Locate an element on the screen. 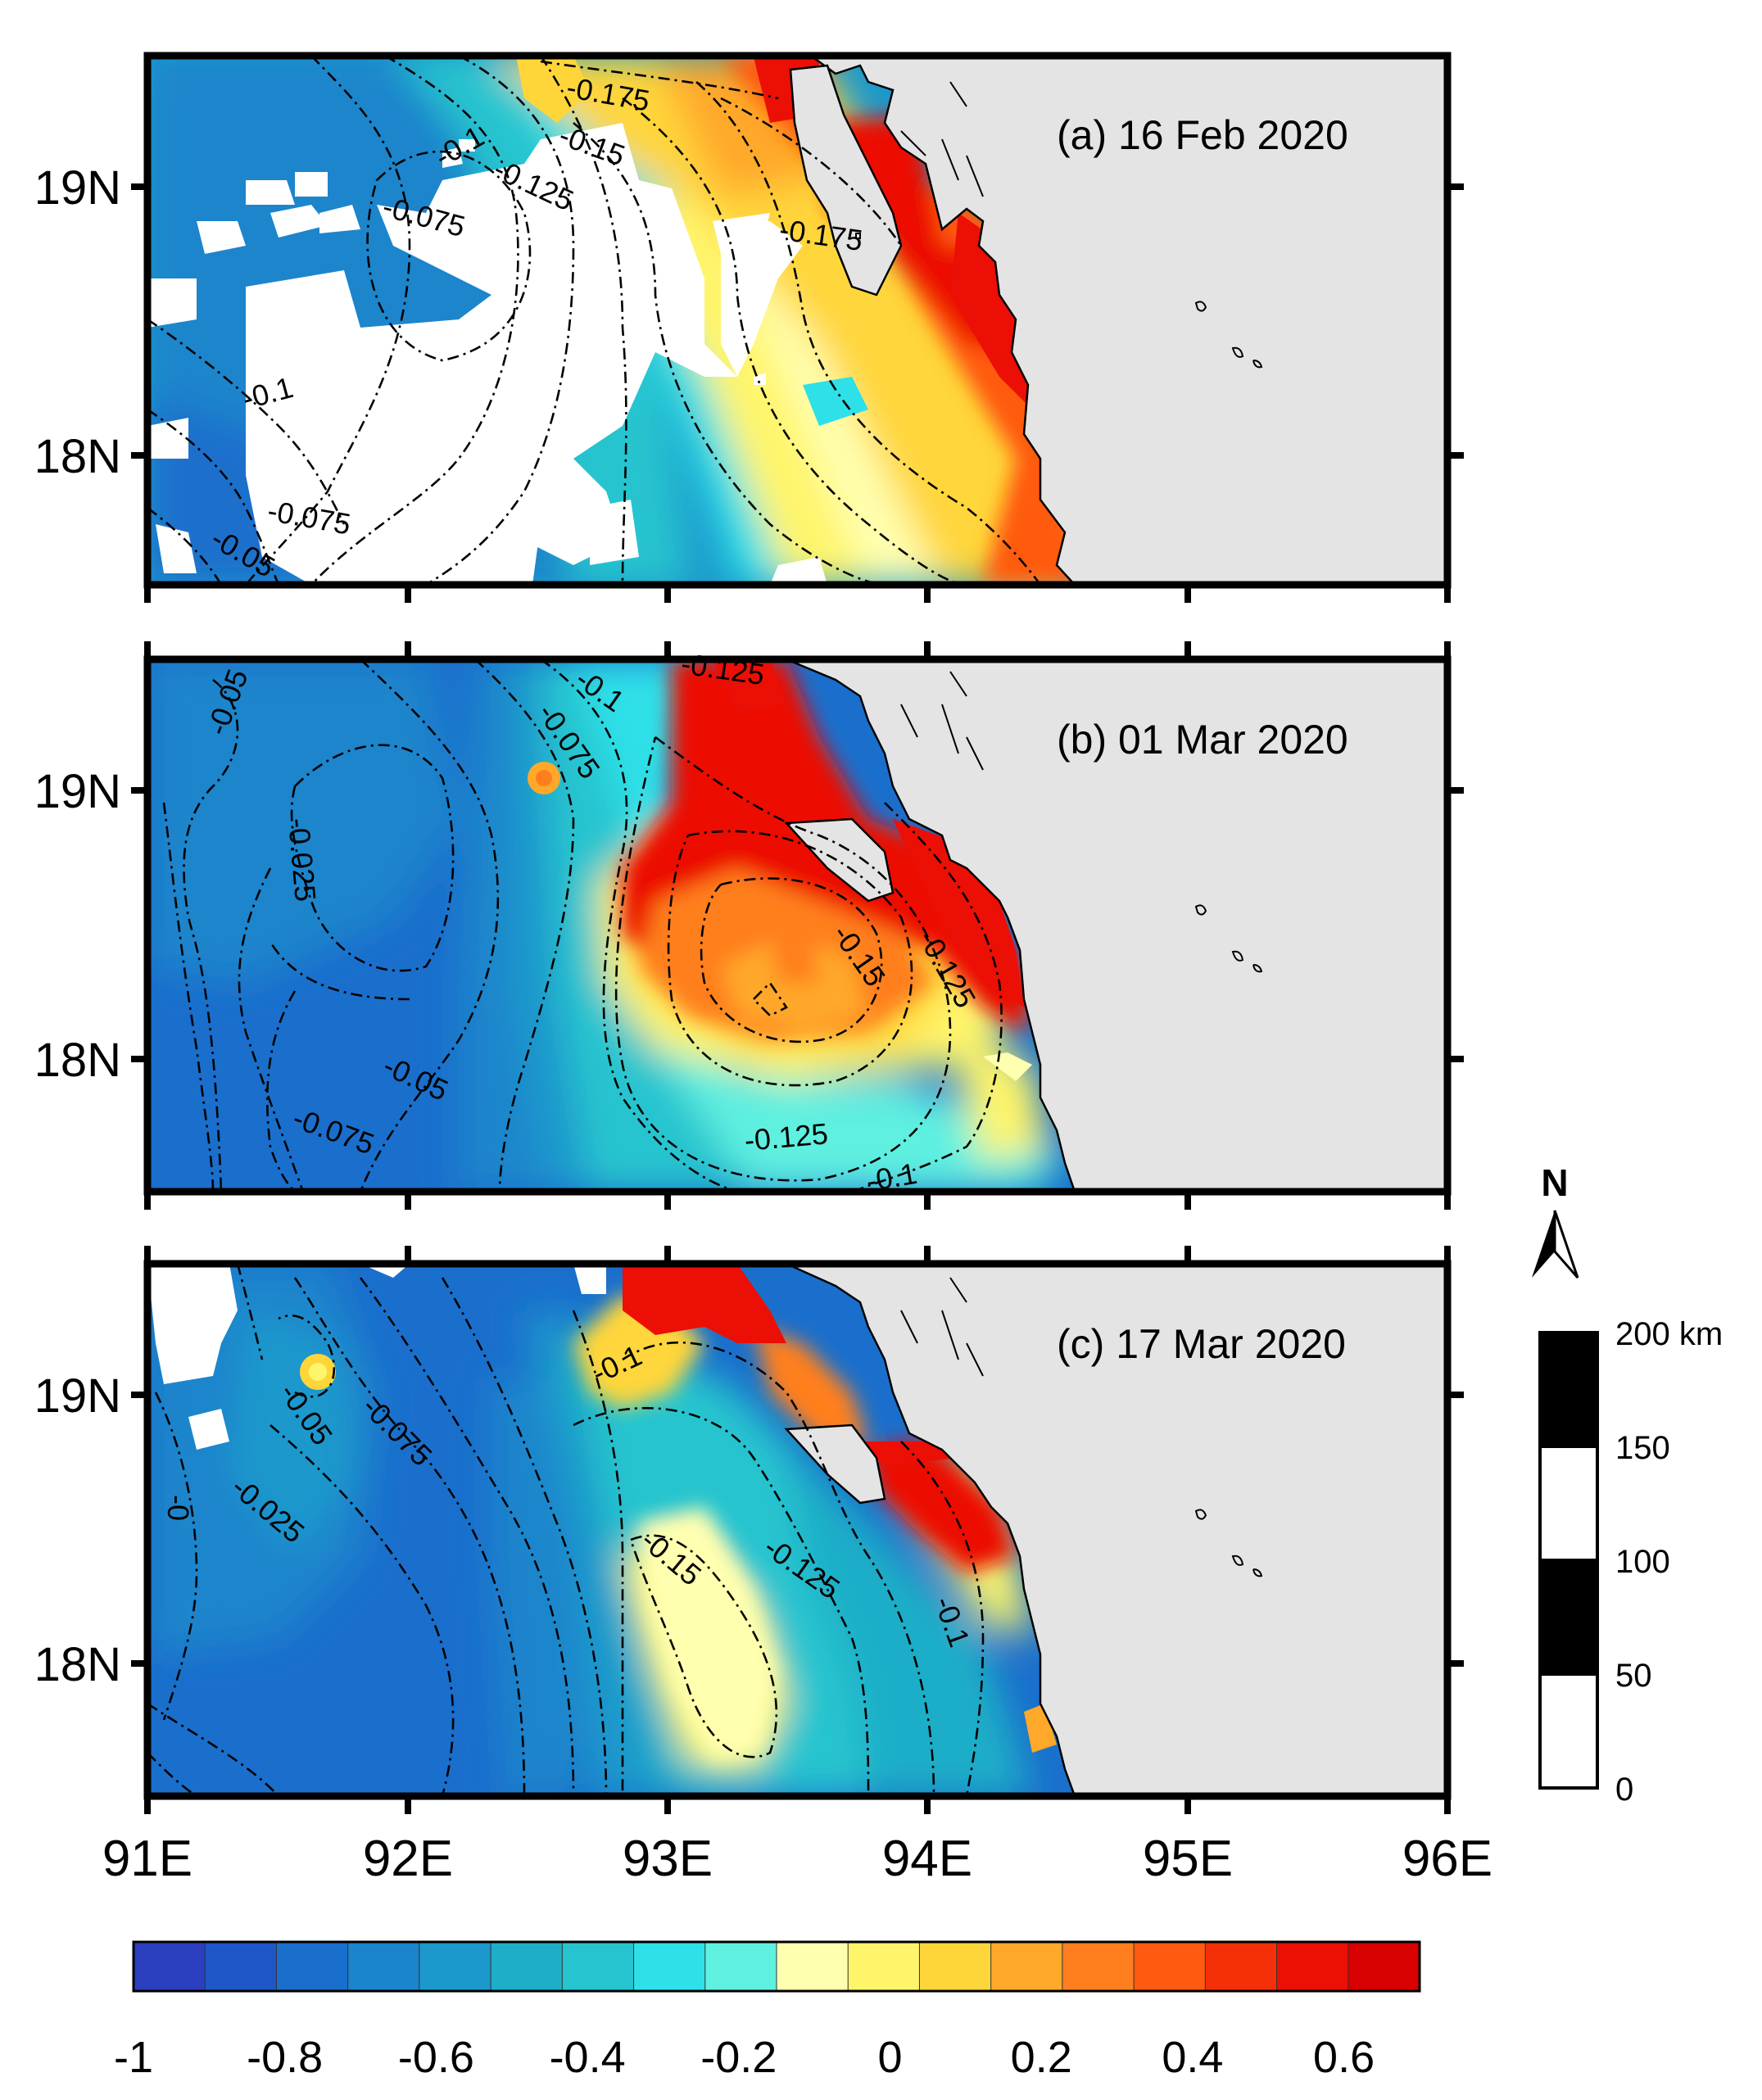  panel-b-land is located at coordinates (1117, 925).